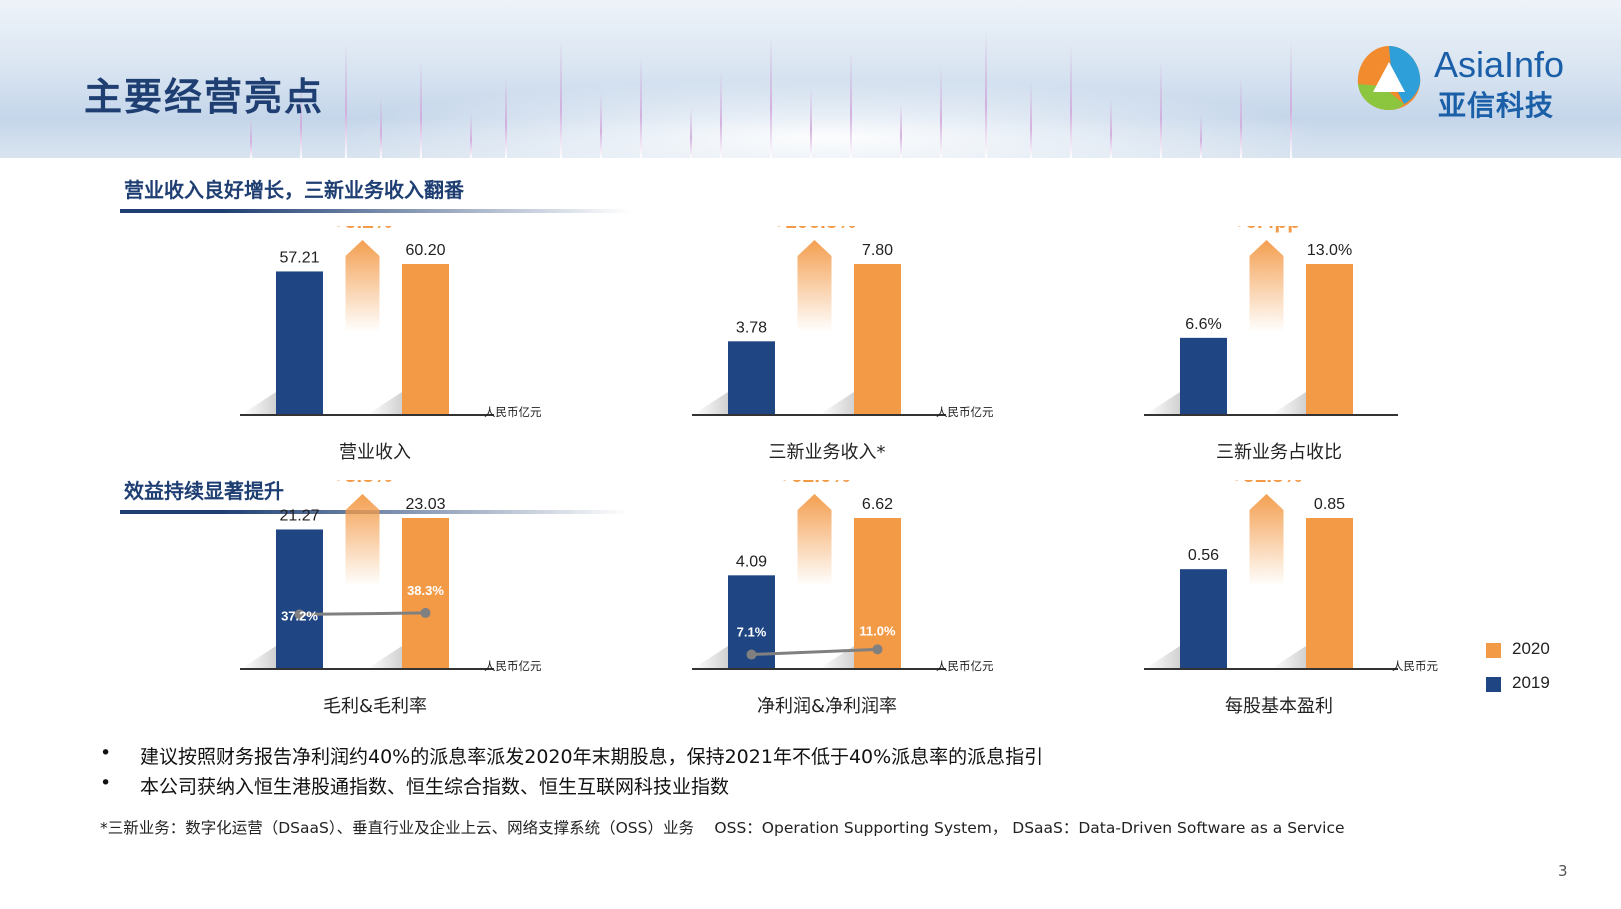 This screenshot has width=1621, height=909. I want to click on logo-mark-icon, so click(1389, 78).